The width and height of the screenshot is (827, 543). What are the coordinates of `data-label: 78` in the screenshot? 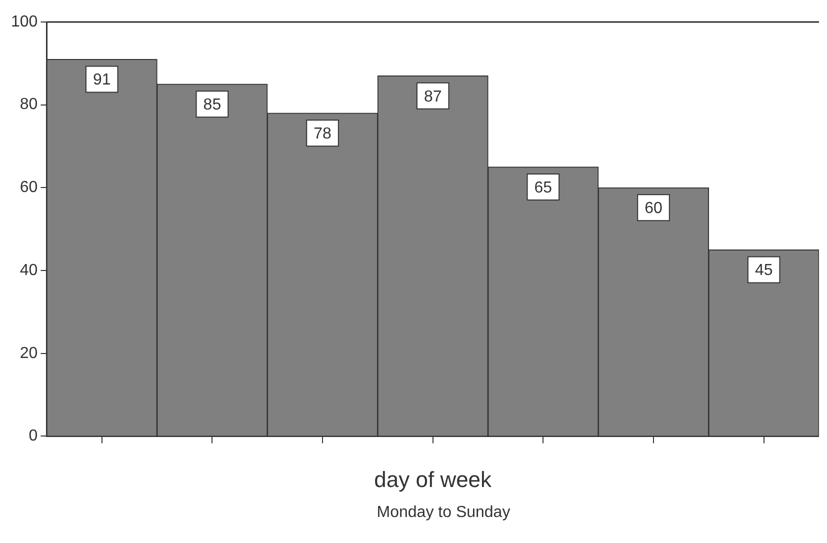 It's located at (323, 134).